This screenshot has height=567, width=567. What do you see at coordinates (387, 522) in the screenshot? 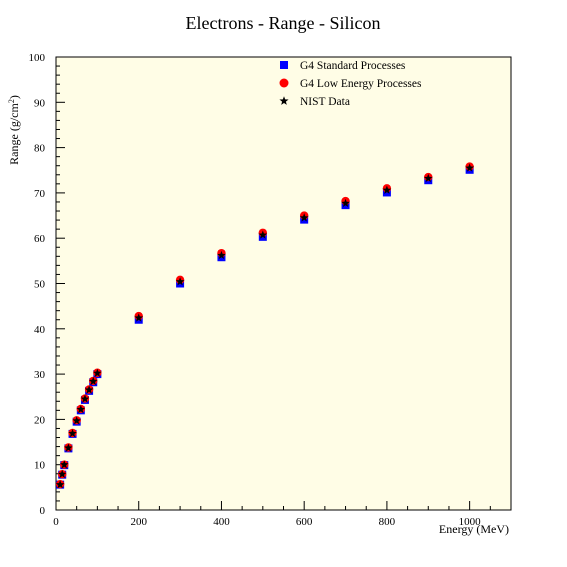
I see `x-tick-label: 800` at bounding box center [387, 522].